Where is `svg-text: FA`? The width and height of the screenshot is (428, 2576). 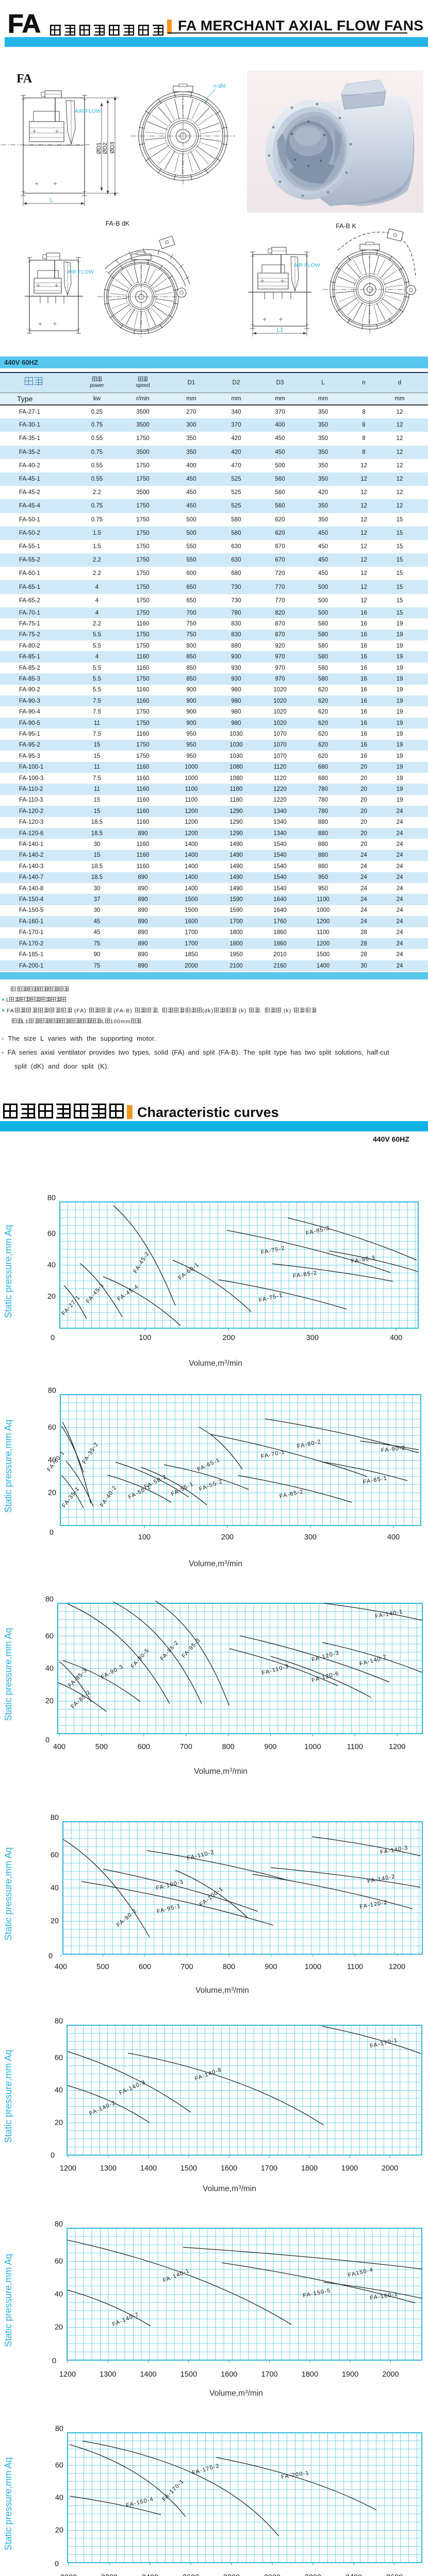
svg-text: FA is located at coordinates (24, 79).